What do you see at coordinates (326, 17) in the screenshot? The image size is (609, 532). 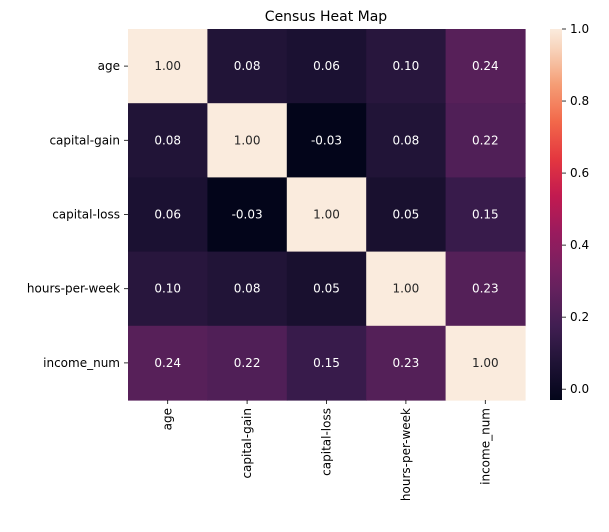 I see `chart-title: Census Heat Map` at bounding box center [326, 17].